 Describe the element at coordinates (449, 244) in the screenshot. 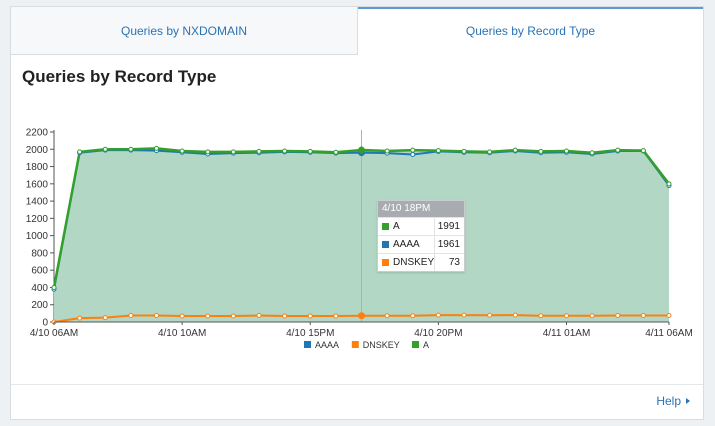

I see `tooltip-value-aaaa: 1961` at that location.